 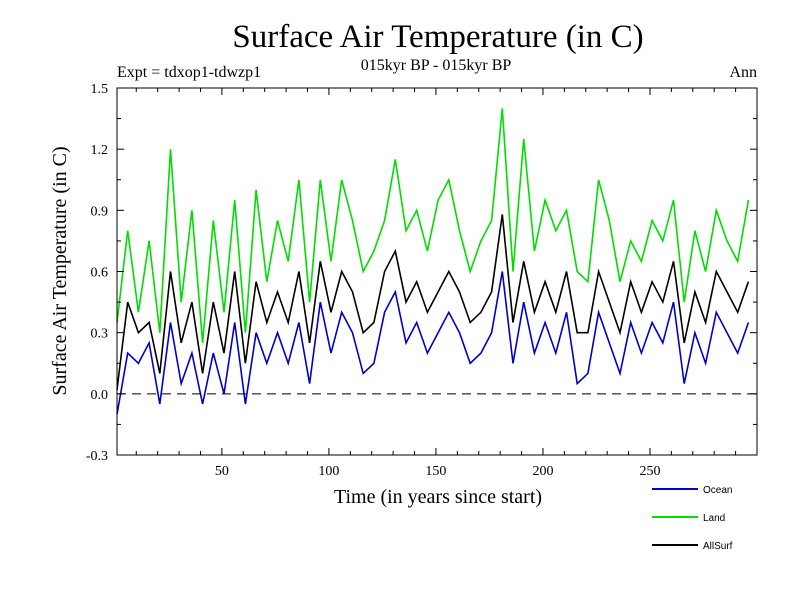 What do you see at coordinates (100, 211) in the screenshot?
I see `y-tick-label: 0.9` at bounding box center [100, 211].